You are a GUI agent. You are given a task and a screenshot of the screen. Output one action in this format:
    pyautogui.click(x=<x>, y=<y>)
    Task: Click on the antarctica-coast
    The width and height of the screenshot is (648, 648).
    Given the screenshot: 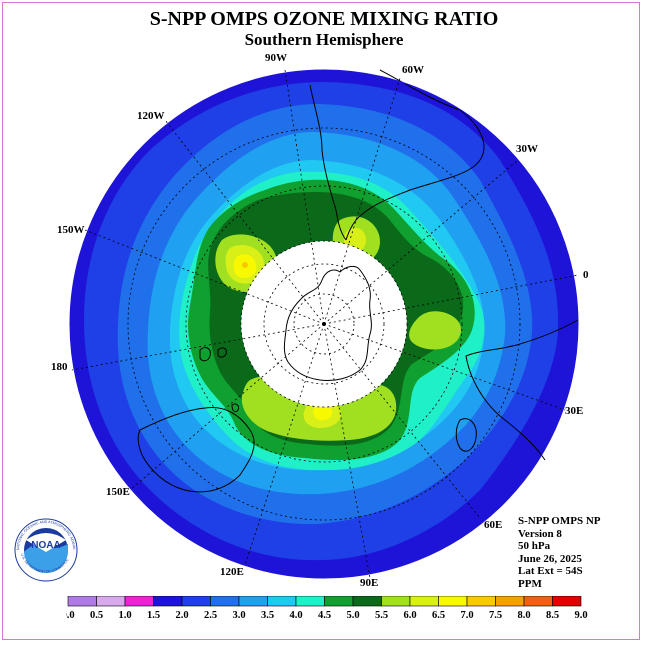 What is the action you would take?
    pyautogui.click(x=327, y=323)
    